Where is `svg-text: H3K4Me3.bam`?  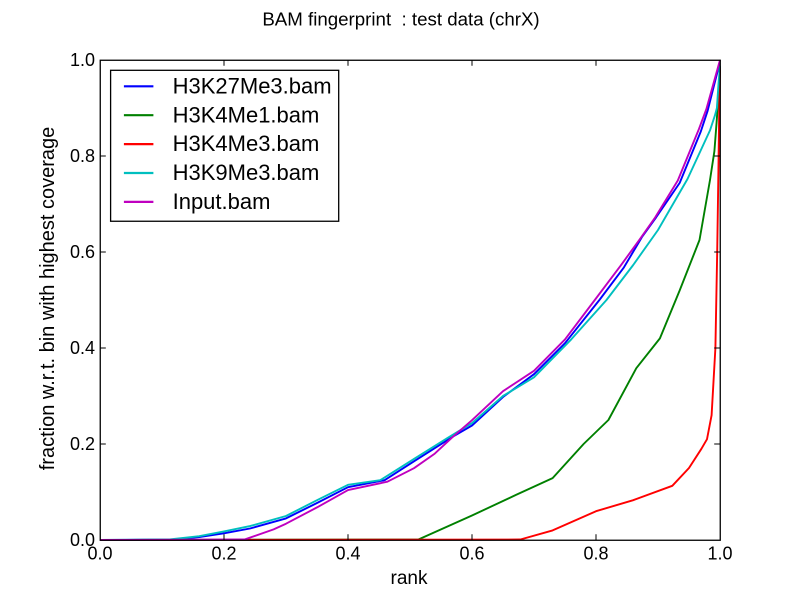
svg-text: H3K4Me3.bam is located at coordinates (246, 143).